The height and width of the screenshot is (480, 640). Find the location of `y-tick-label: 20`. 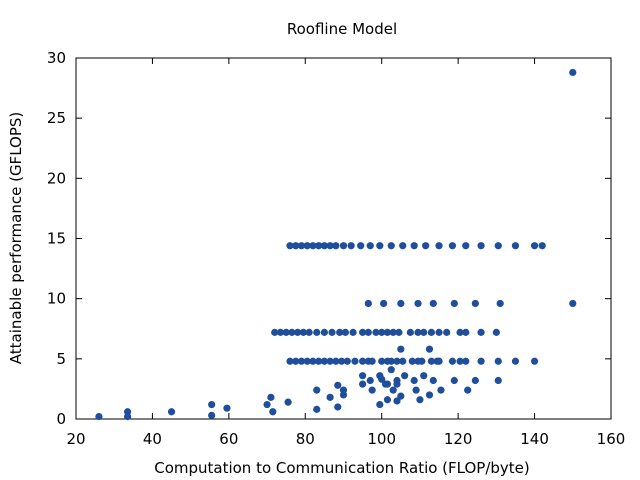

y-tick-label: 20 is located at coordinates (56, 178).